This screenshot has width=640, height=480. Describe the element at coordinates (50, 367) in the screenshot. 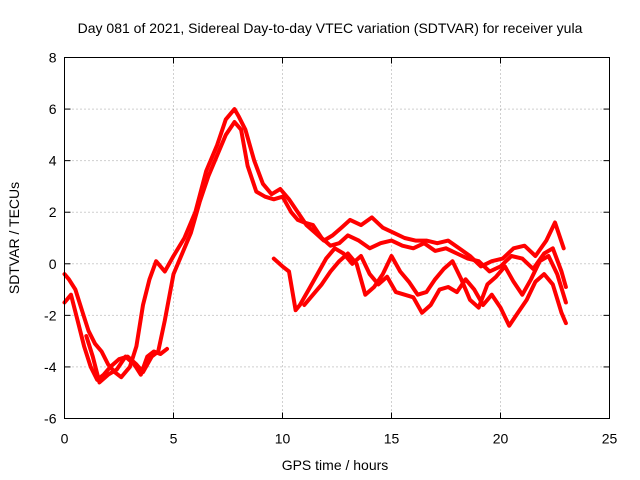

I see `y-tick-label: -4` at that location.